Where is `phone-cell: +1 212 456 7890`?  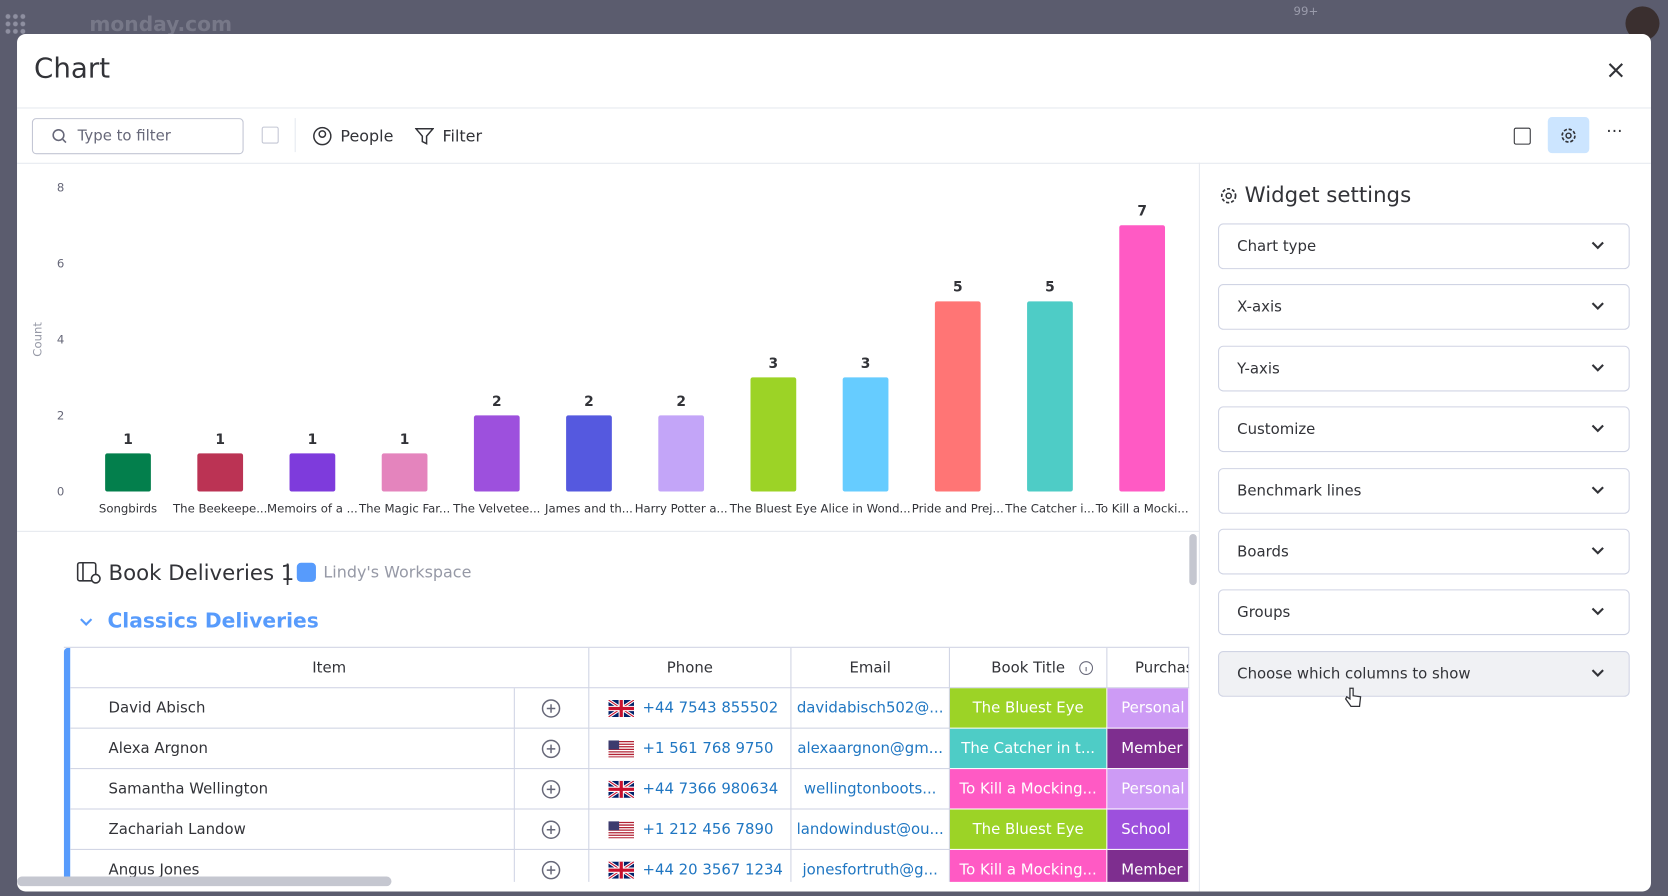
phone-cell: +1 212 456 7890 is located at coordinates (690, 829).